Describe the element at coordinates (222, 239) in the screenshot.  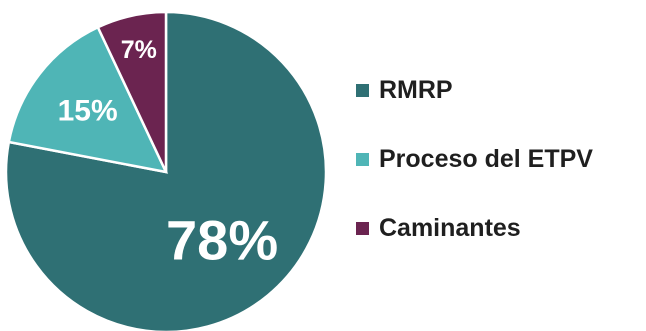
I see `pie-label-rmrp: 78%` at that location.